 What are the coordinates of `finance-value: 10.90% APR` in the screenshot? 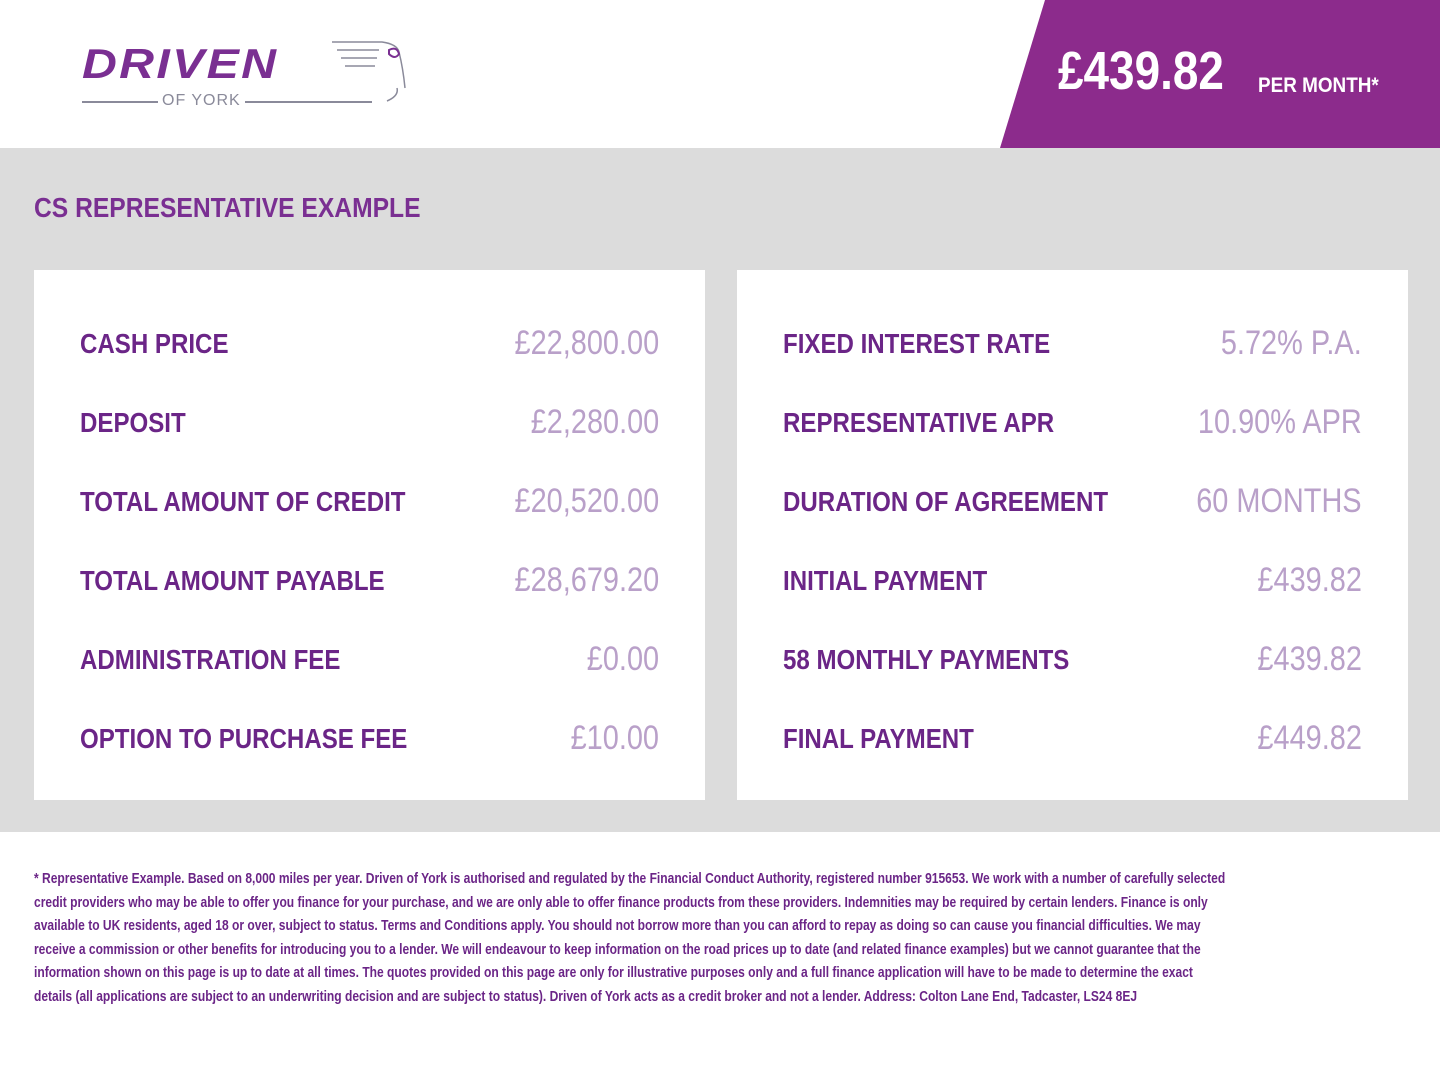 It's located at (1280, 422).